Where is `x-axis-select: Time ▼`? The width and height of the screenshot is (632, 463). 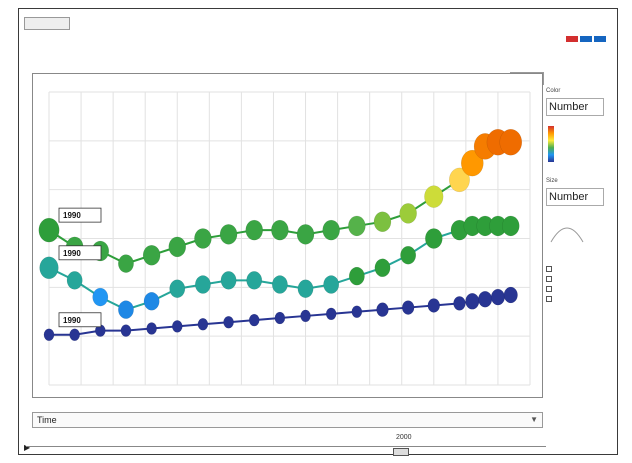 x-axis-select: Time ▼ is located at coordinates (287, 420).